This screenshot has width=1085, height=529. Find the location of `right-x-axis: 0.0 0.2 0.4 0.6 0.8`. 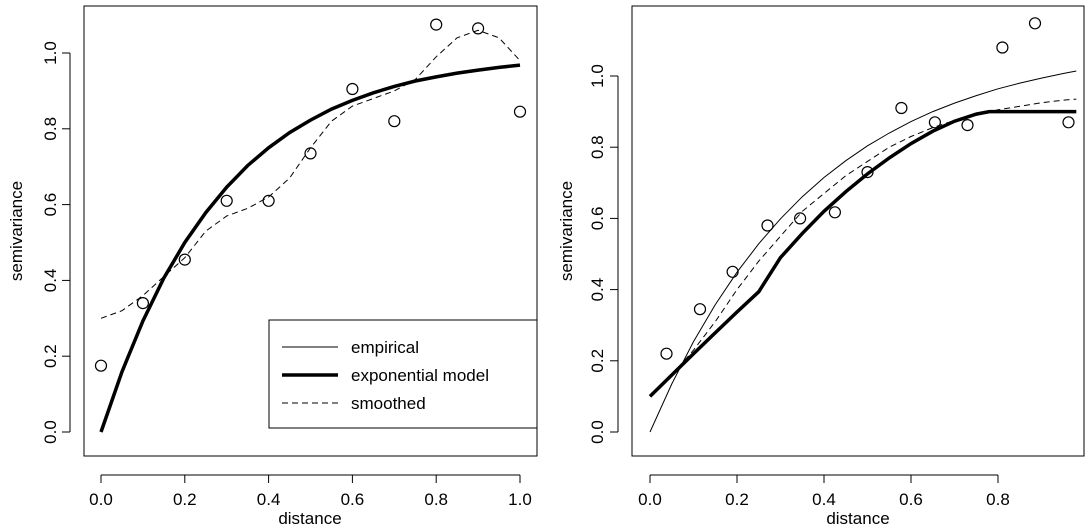

right-x-axis: 0.0 0.2 0.4 0.6 0.8 is located at coordinates (824, 491).